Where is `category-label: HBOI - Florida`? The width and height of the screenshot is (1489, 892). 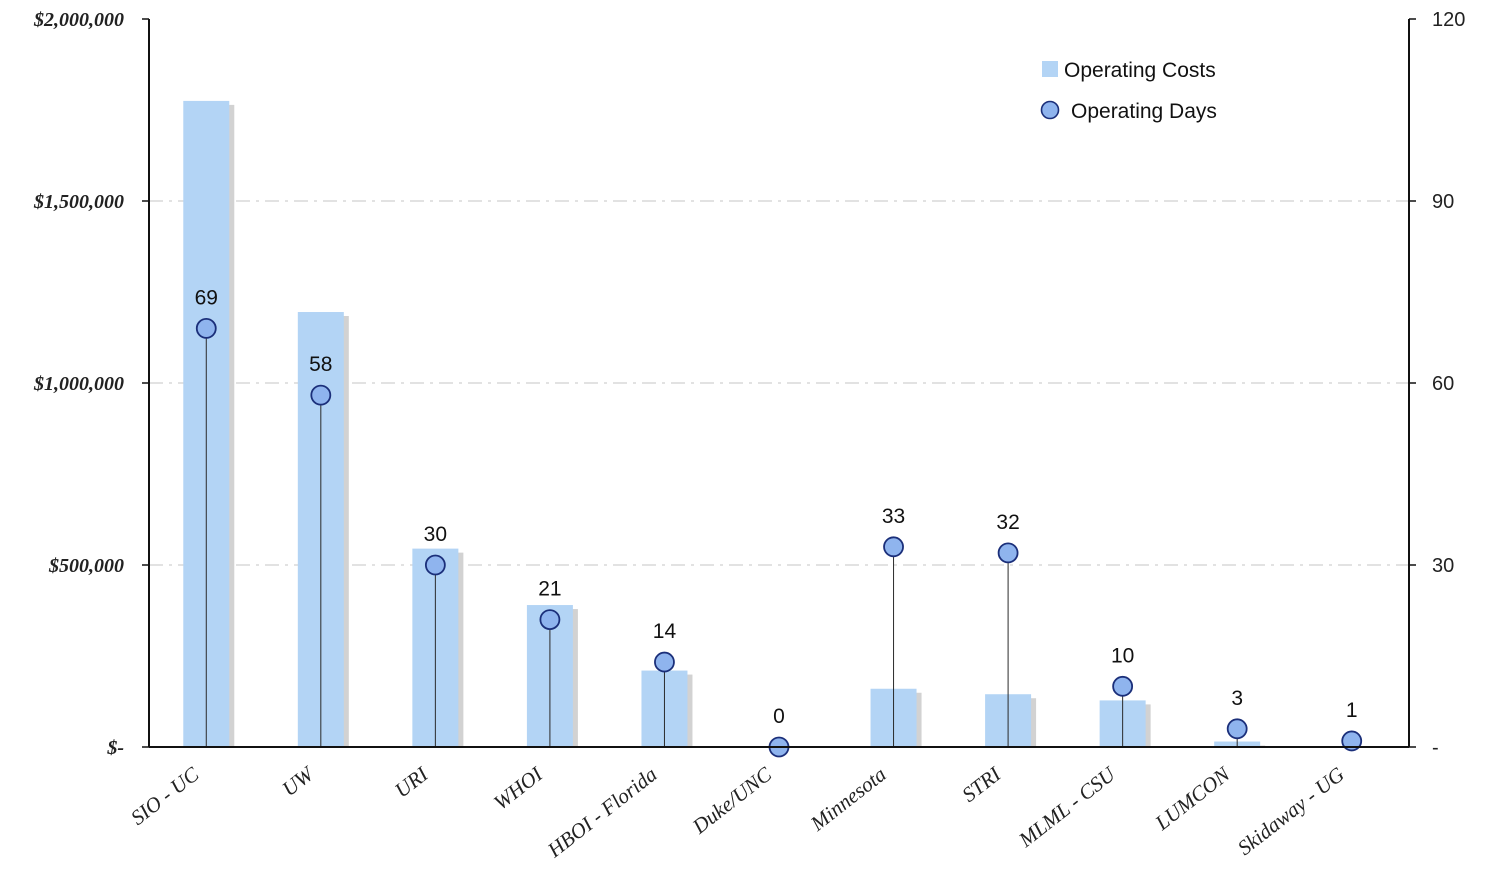 category-label: HBOI - Florida is located at coordinates (601, 812).